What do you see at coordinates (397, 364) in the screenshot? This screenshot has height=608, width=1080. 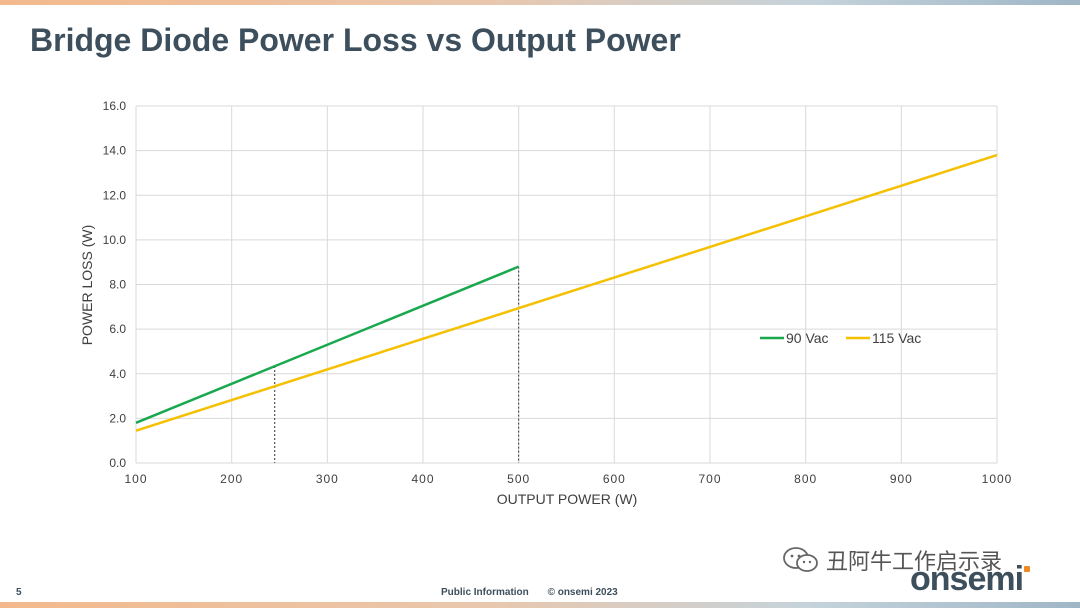 I see `reference-lines` at bounding box center [397, 364].